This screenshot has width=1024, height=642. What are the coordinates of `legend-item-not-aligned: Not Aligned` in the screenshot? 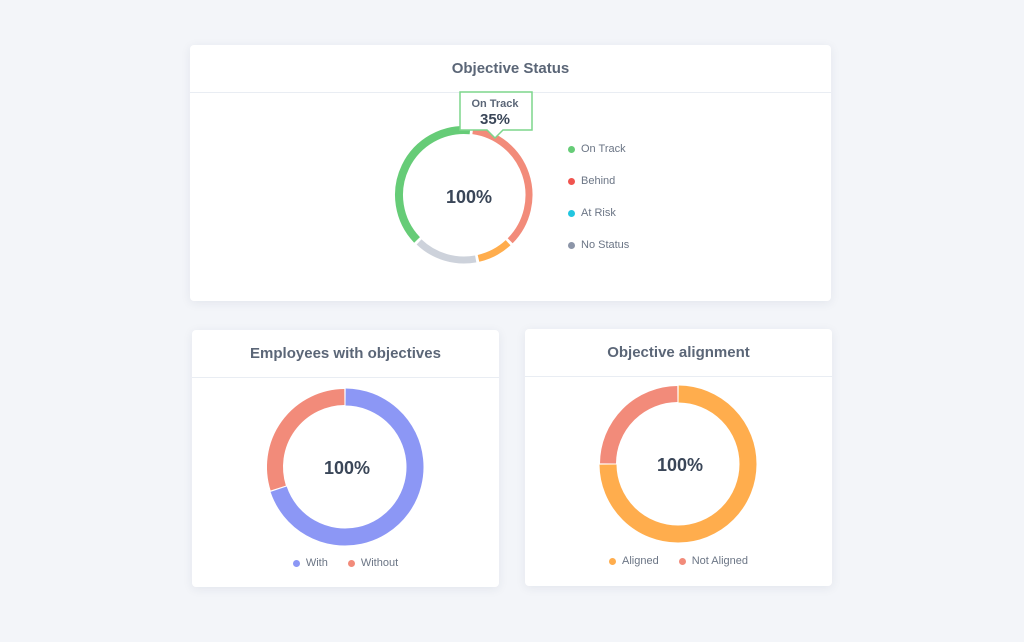 It's located at (713, 561).